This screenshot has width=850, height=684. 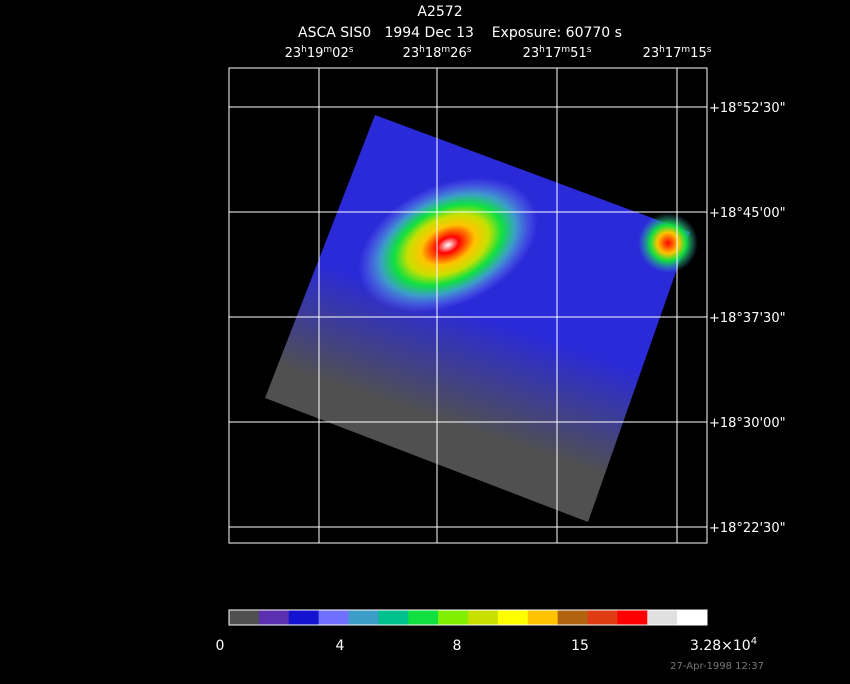 What do you see at coordinates (747, 213) in the screenshot?
I see `dec-label: +18°45'00"` at bounding box center [747, 213].